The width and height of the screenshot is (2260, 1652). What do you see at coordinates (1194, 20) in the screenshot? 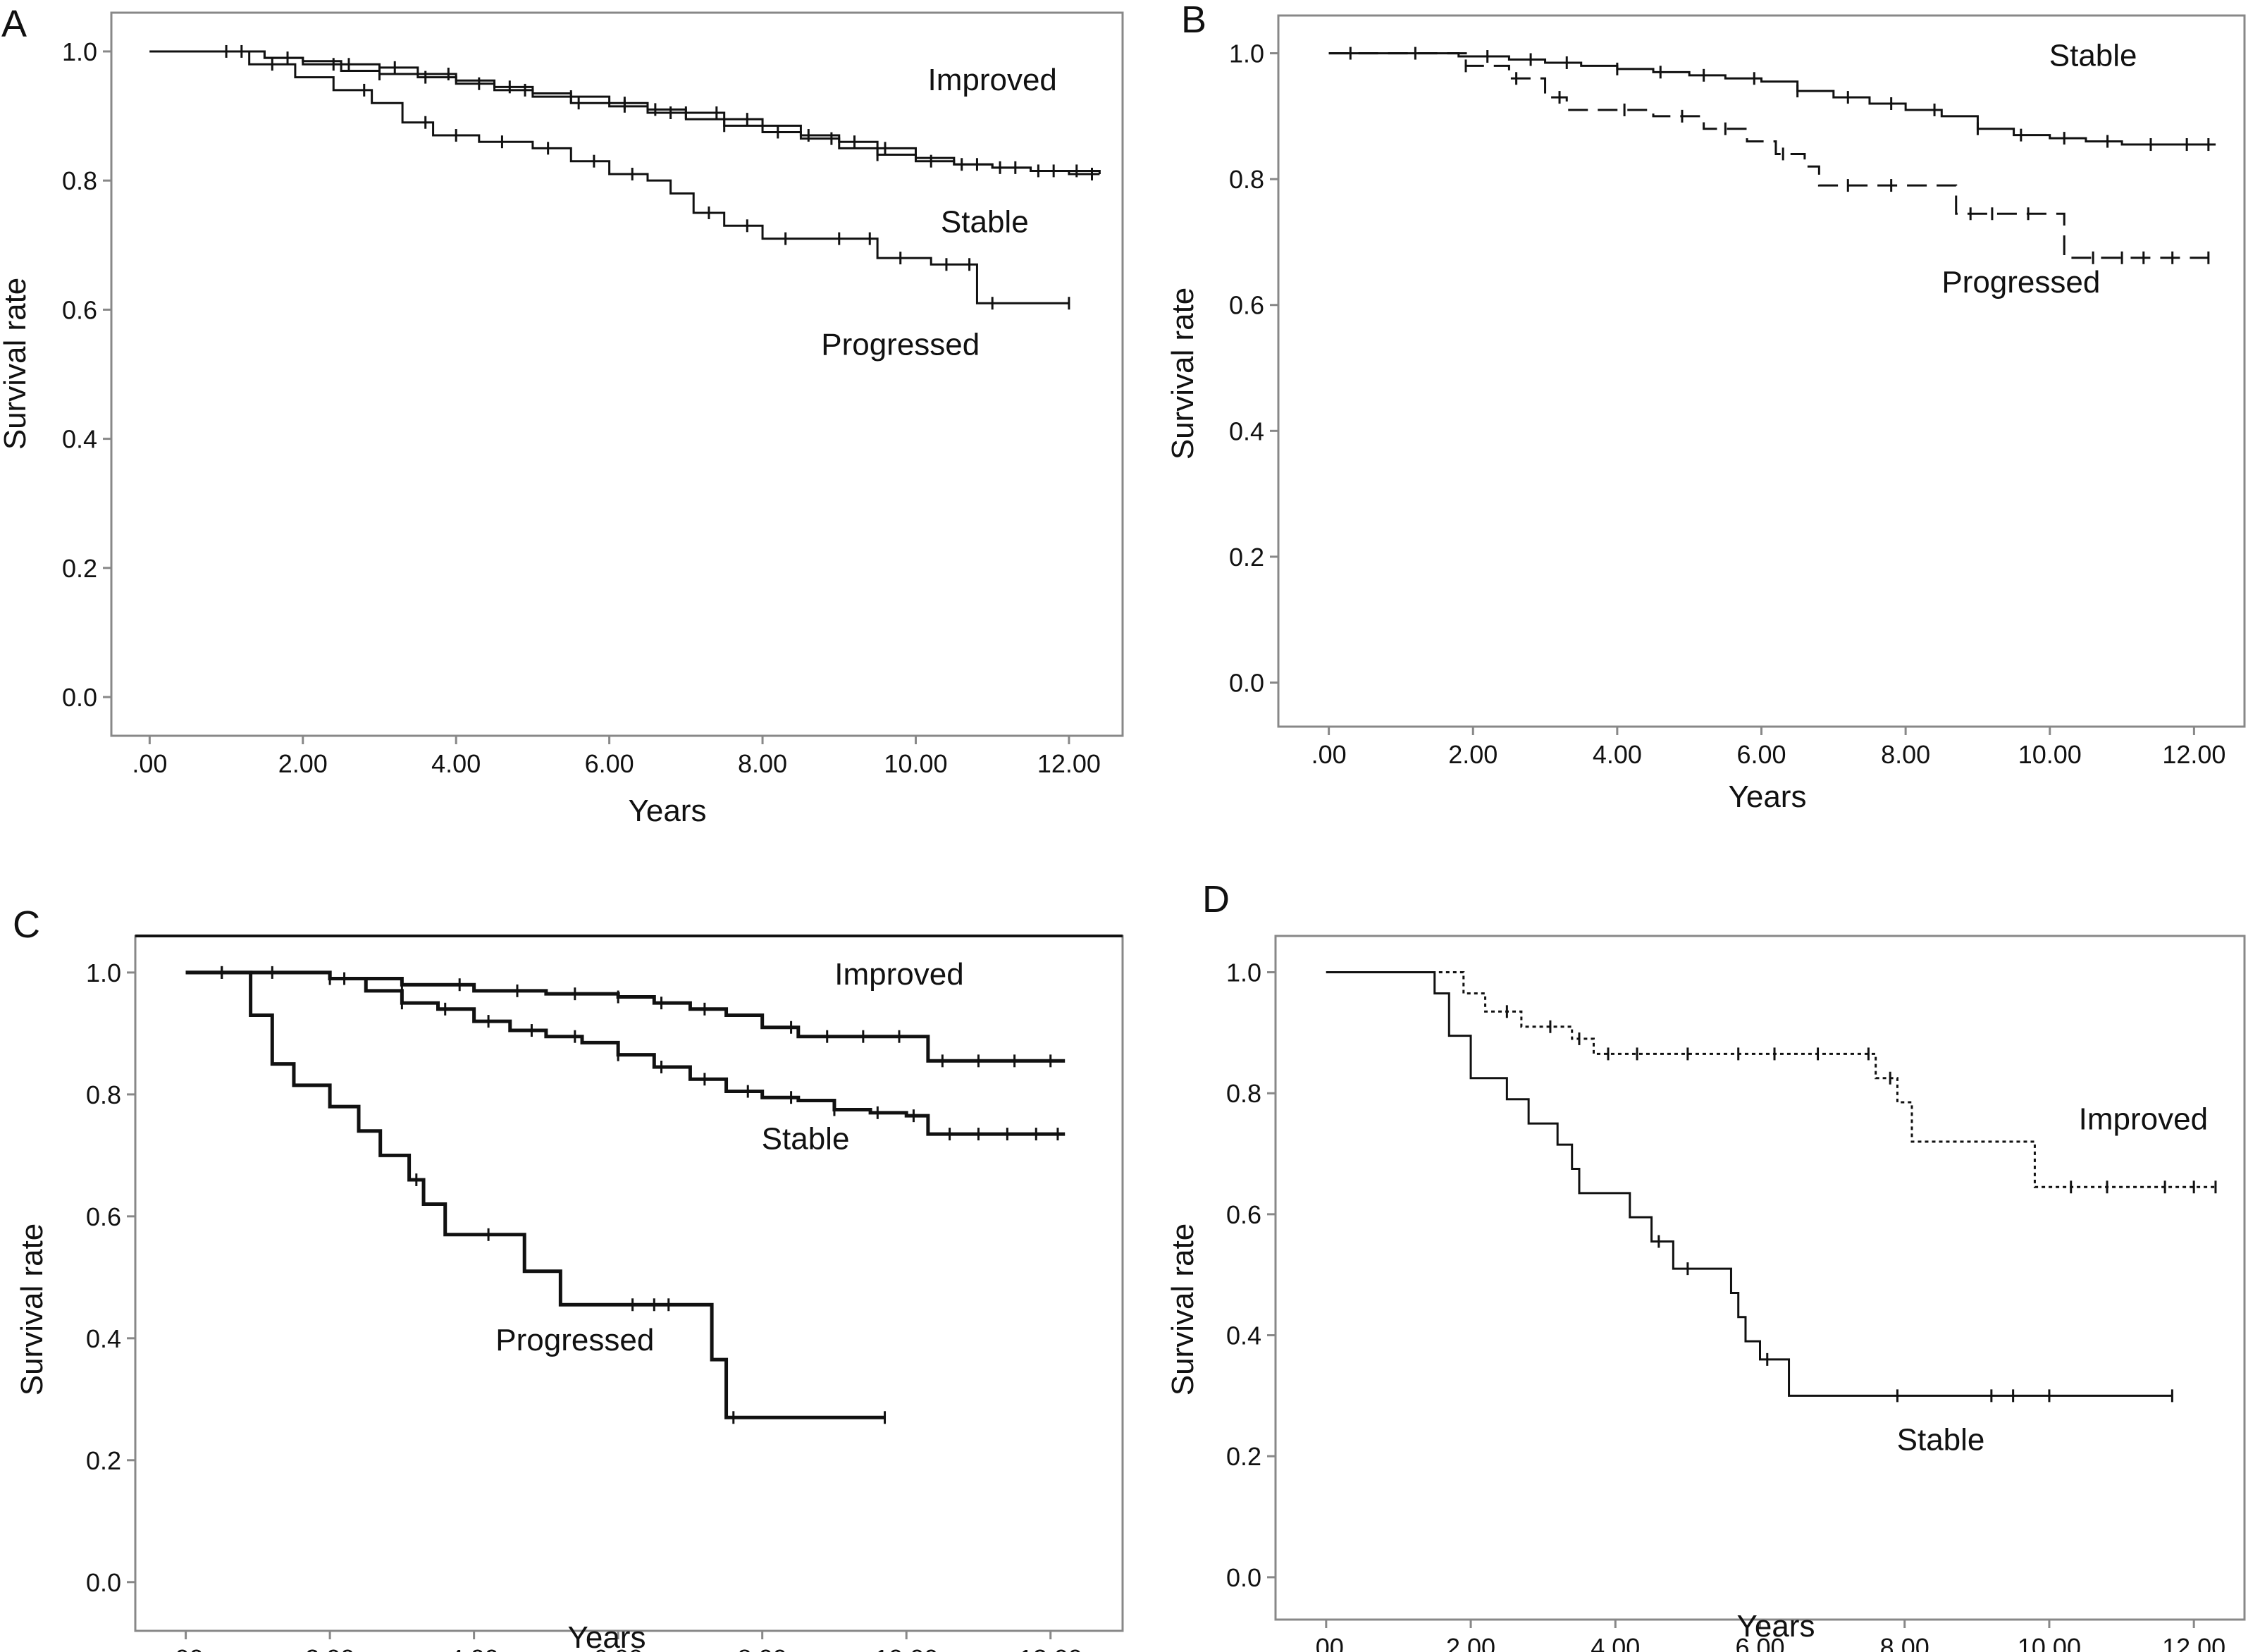
I see `panel-letter: B` at bounding box center [1194, 20].